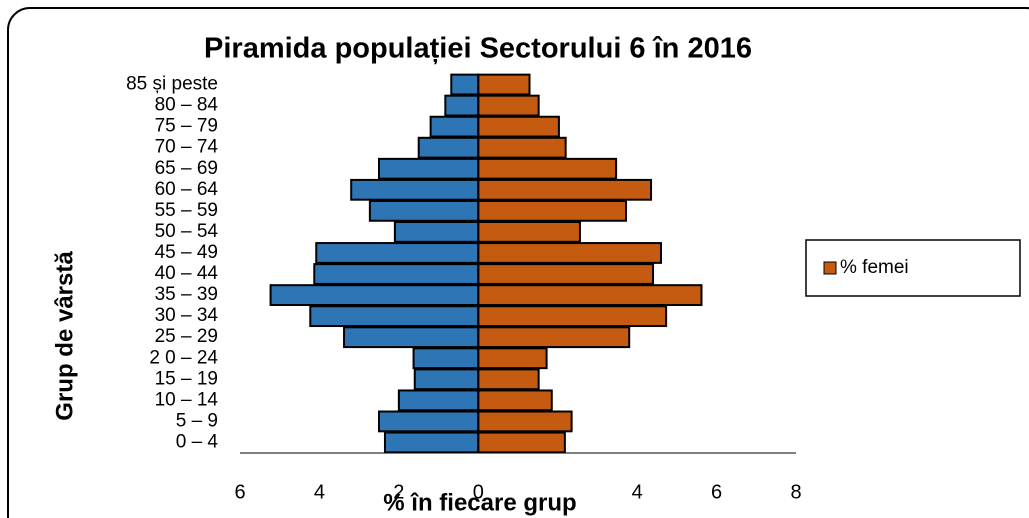 Image resolution: width=1029 pixels, height=518 pixels. I want to click on y-tick-label: 25 – 29, so click(186, 336).